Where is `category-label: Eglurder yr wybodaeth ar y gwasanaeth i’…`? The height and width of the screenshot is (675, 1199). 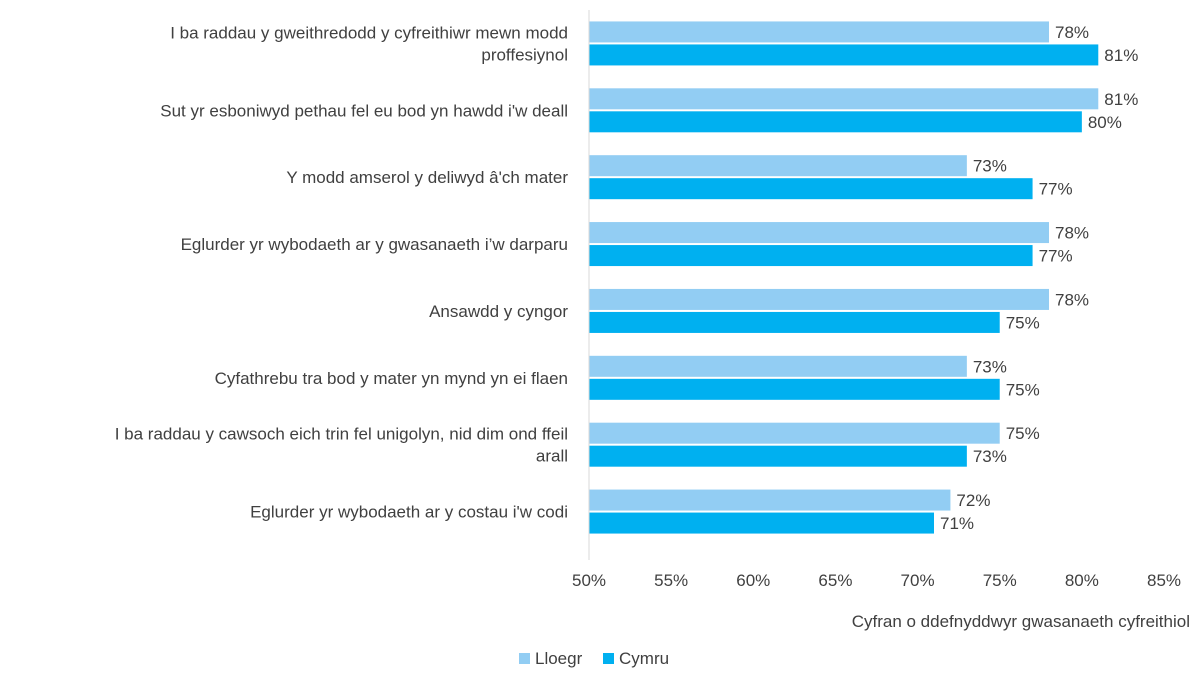 category-label: Eglurder yr wybodaeth ar y gwasanaeth i’… is located at coordinates (374, 244).